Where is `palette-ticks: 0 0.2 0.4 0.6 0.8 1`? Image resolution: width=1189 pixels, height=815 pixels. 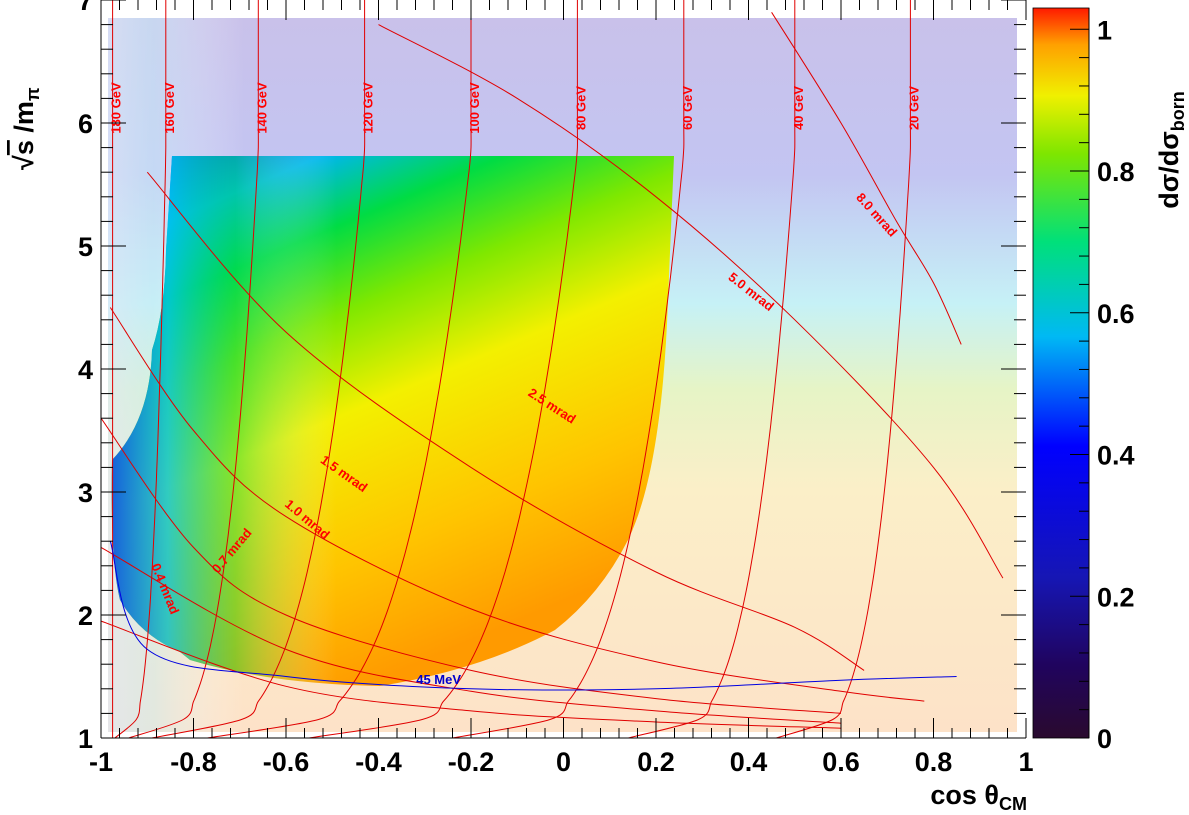
palette-ticks: 0 0.2 0.4 0.6 0.8 1 is located at coordinates (1102, 384).